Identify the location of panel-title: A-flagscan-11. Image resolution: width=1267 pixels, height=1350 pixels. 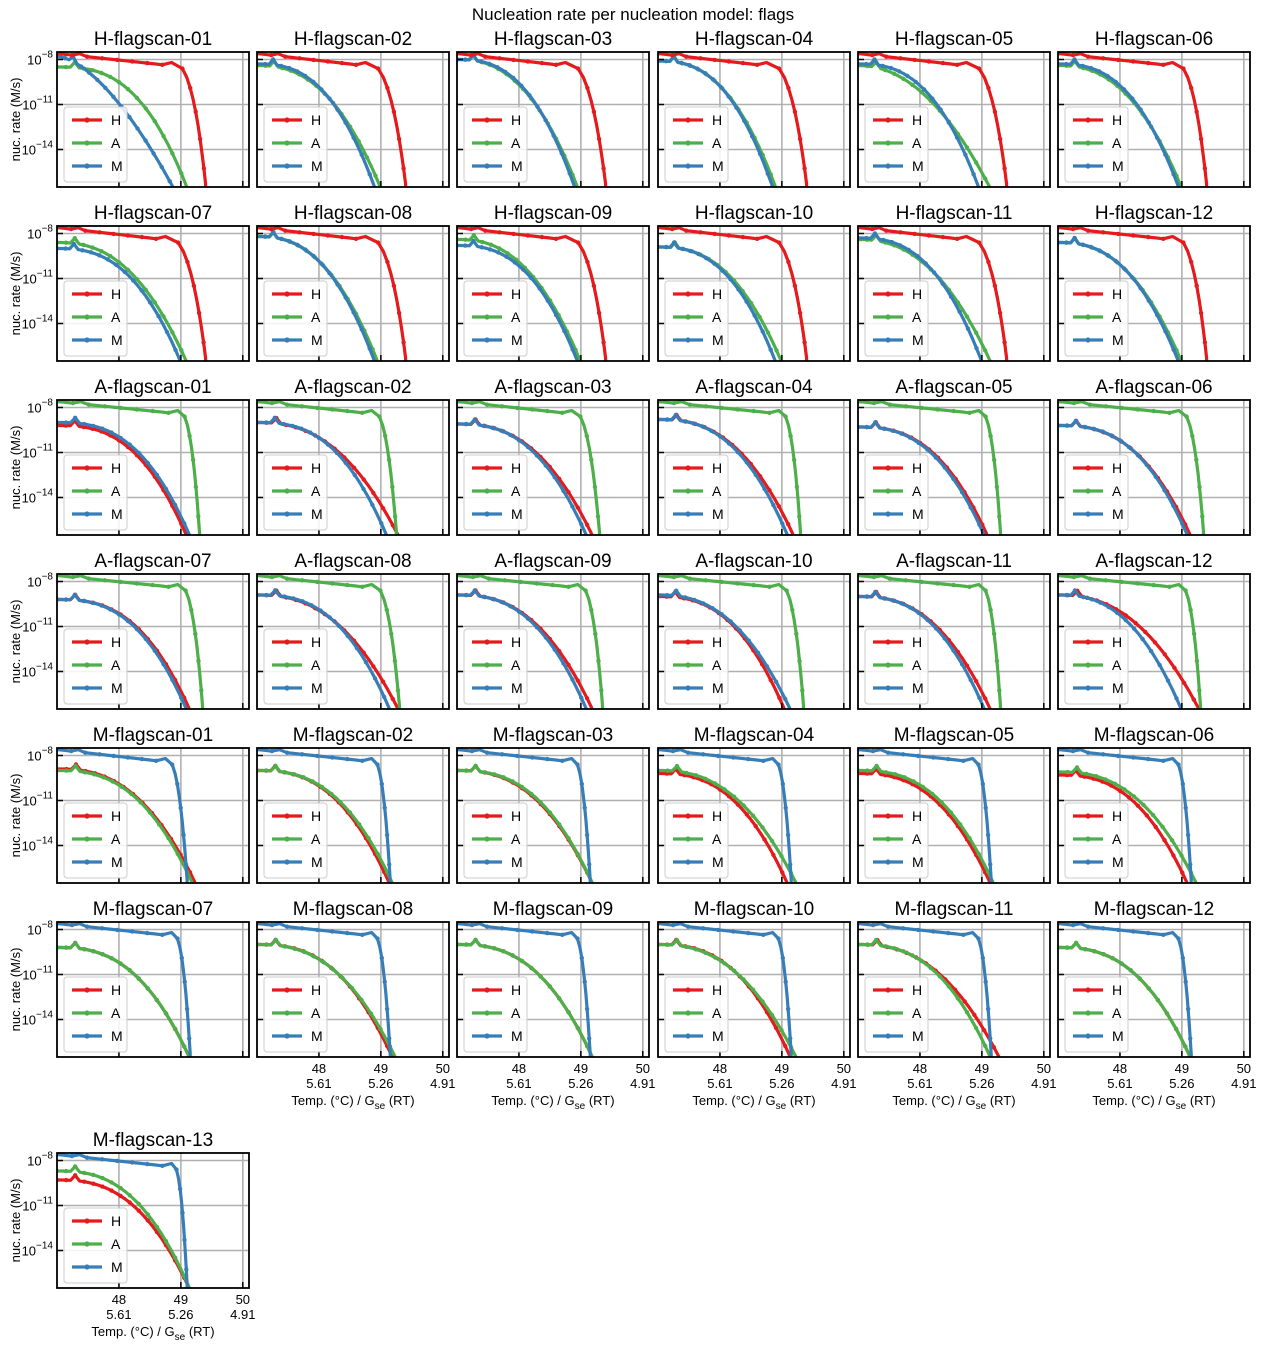
(954, 561).